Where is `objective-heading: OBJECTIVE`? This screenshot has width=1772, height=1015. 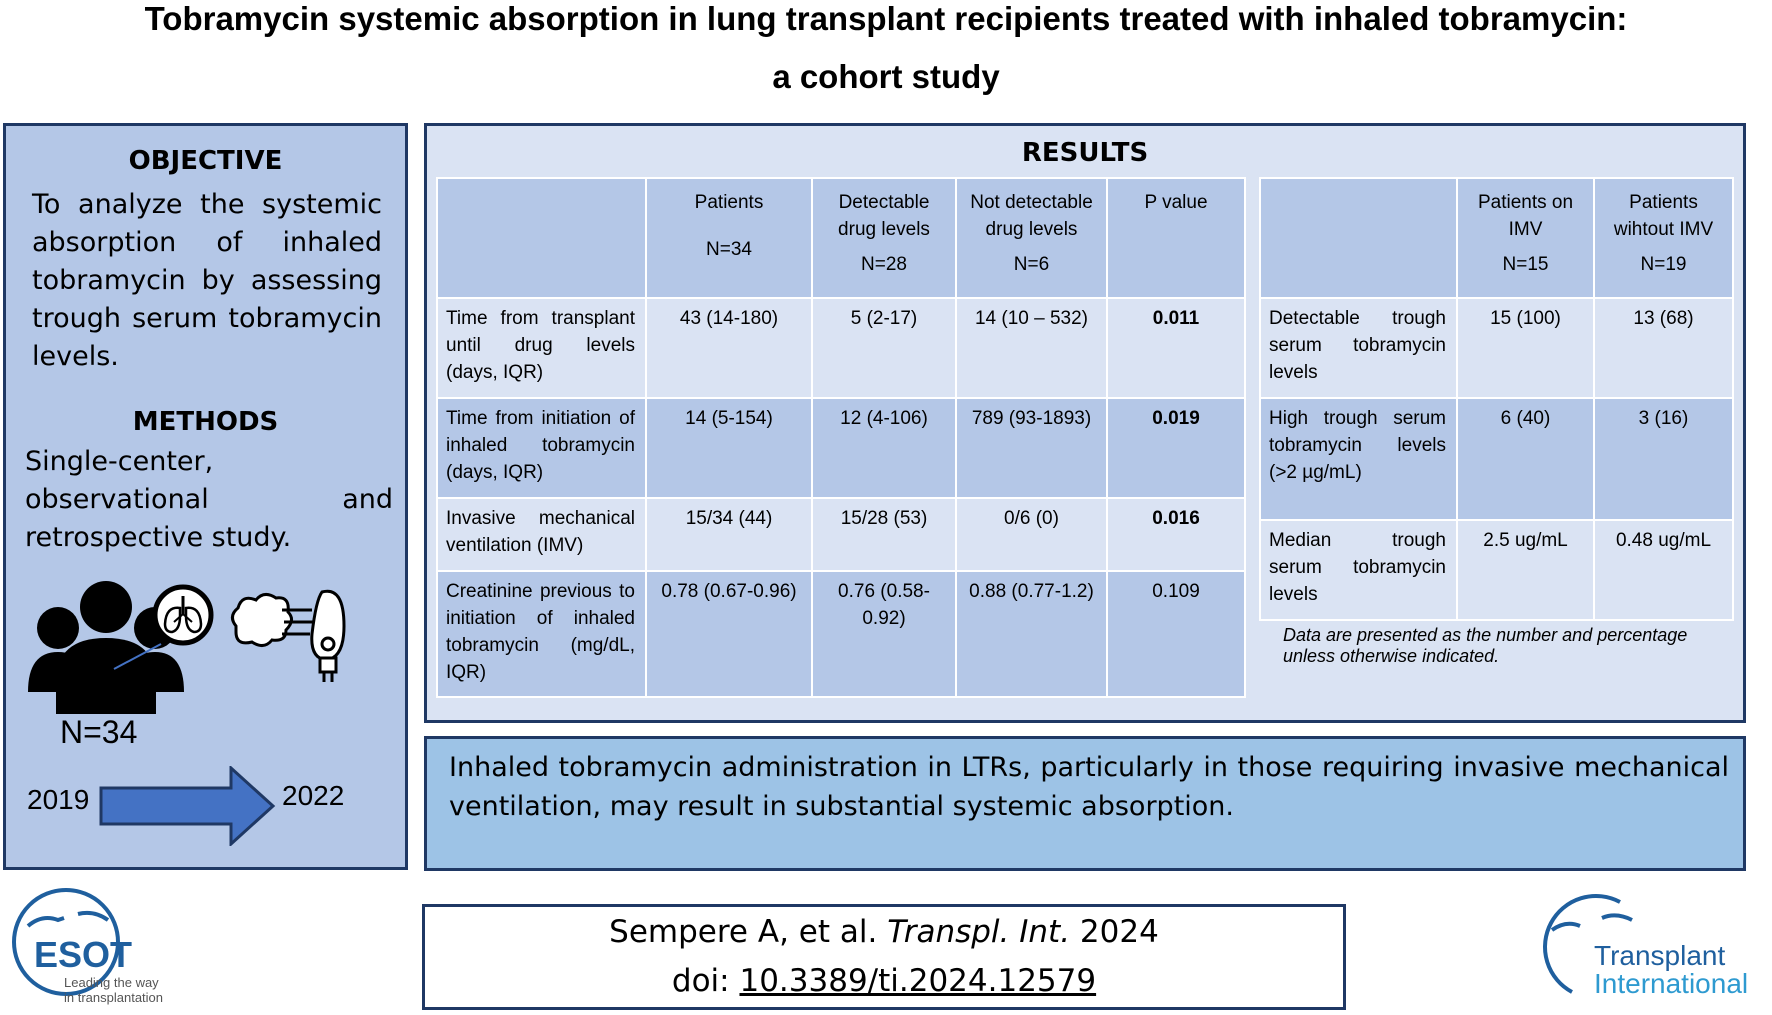 objective-heading: OBJECTIVE is located at coordinates (205, 161).